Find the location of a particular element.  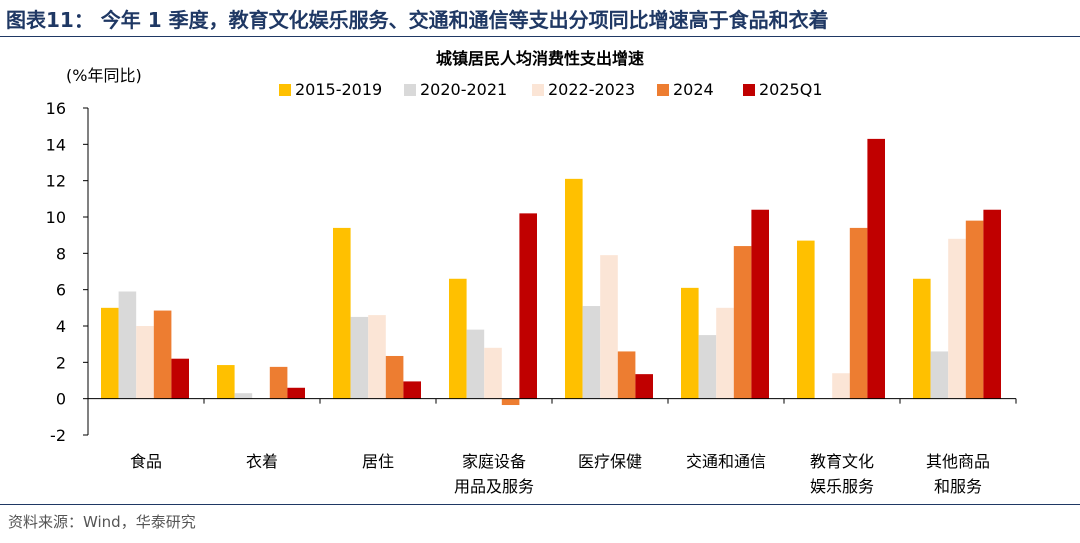

legend-label: 2025Q1 is located at coordinates (791, 89).